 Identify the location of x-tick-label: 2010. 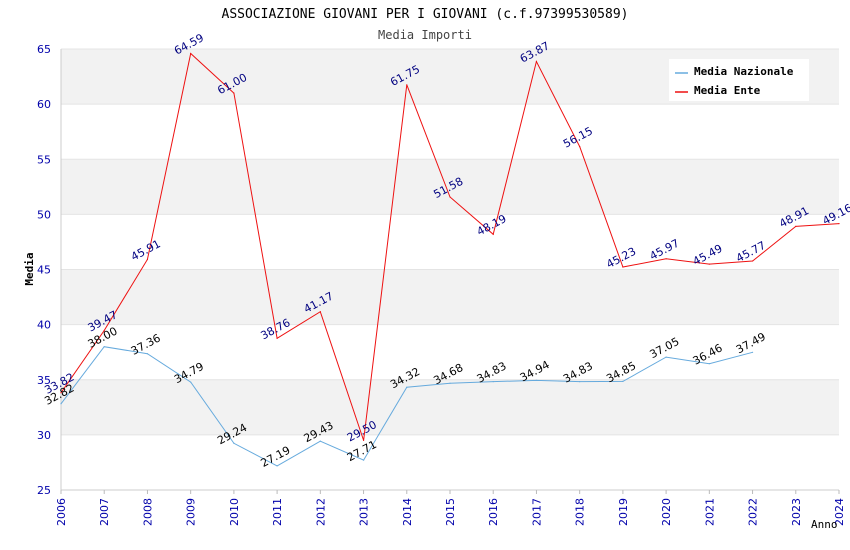
(234, 512).